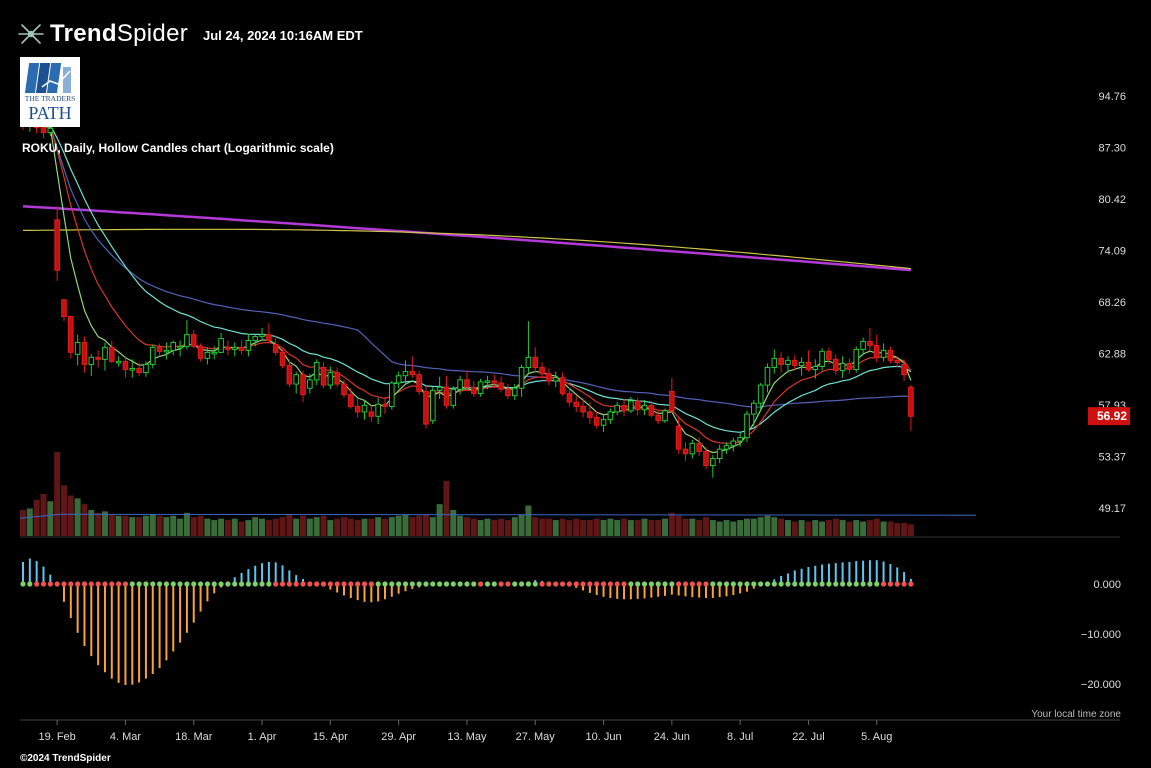 The image size is (1151, 768). What do you see at coordinates (876, 737) in the screenshot?
I see `x-axis-label: 5. Aug` at bounding box center [876, 737].